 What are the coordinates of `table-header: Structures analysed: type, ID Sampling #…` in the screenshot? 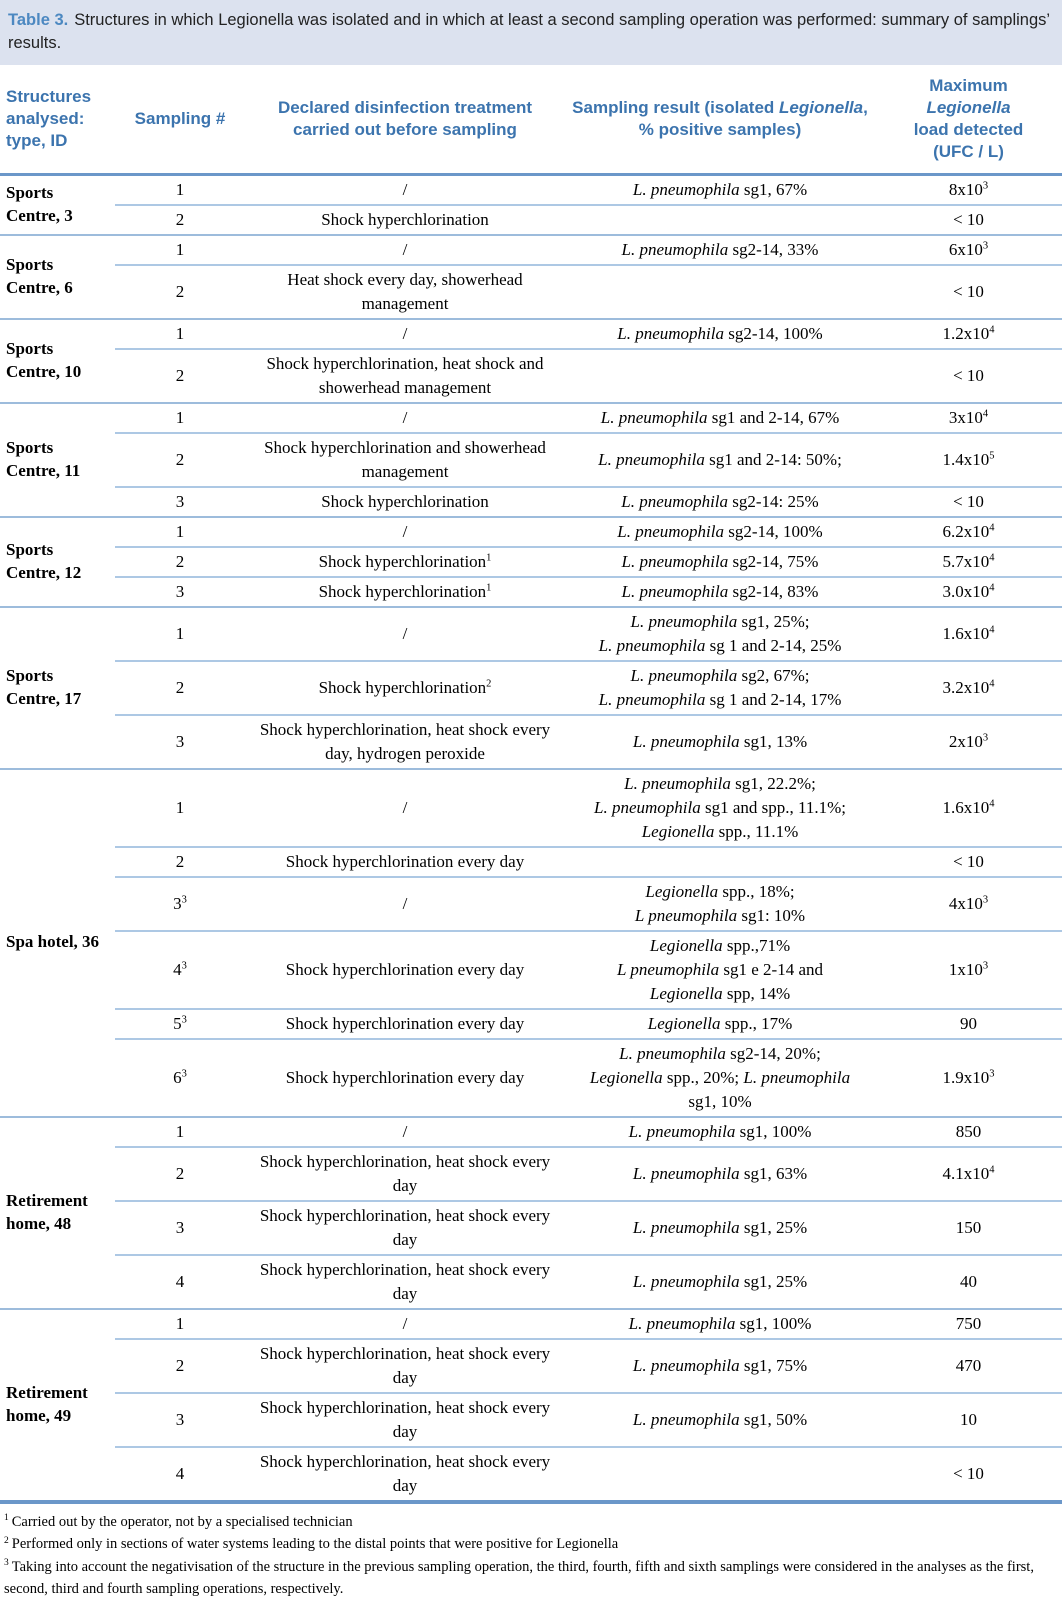 It's located at (531, 120).